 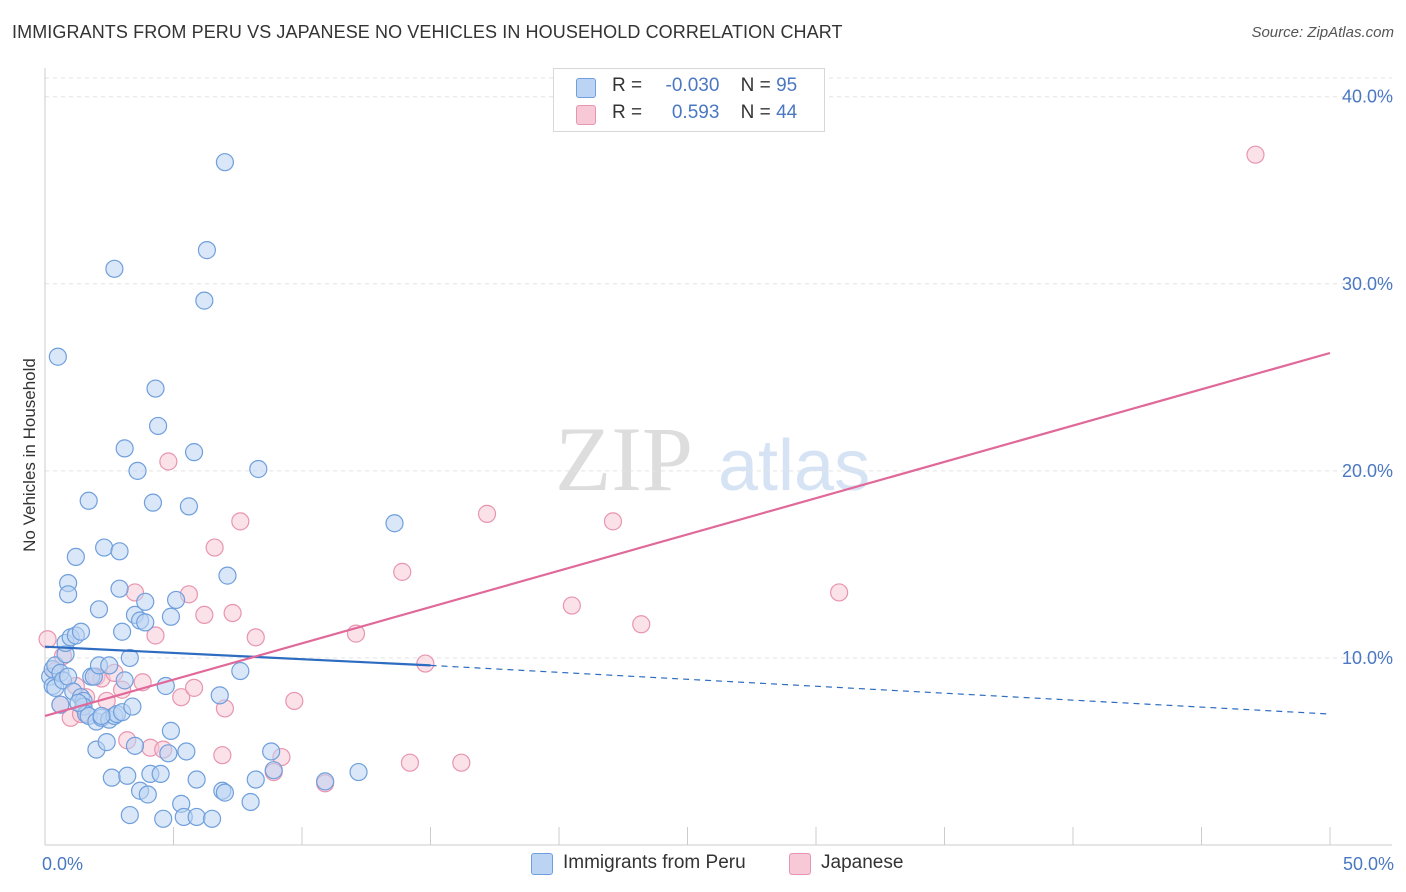 I want to click on legend-r-value-japanese: 0.593, so click(x=695, y=112).